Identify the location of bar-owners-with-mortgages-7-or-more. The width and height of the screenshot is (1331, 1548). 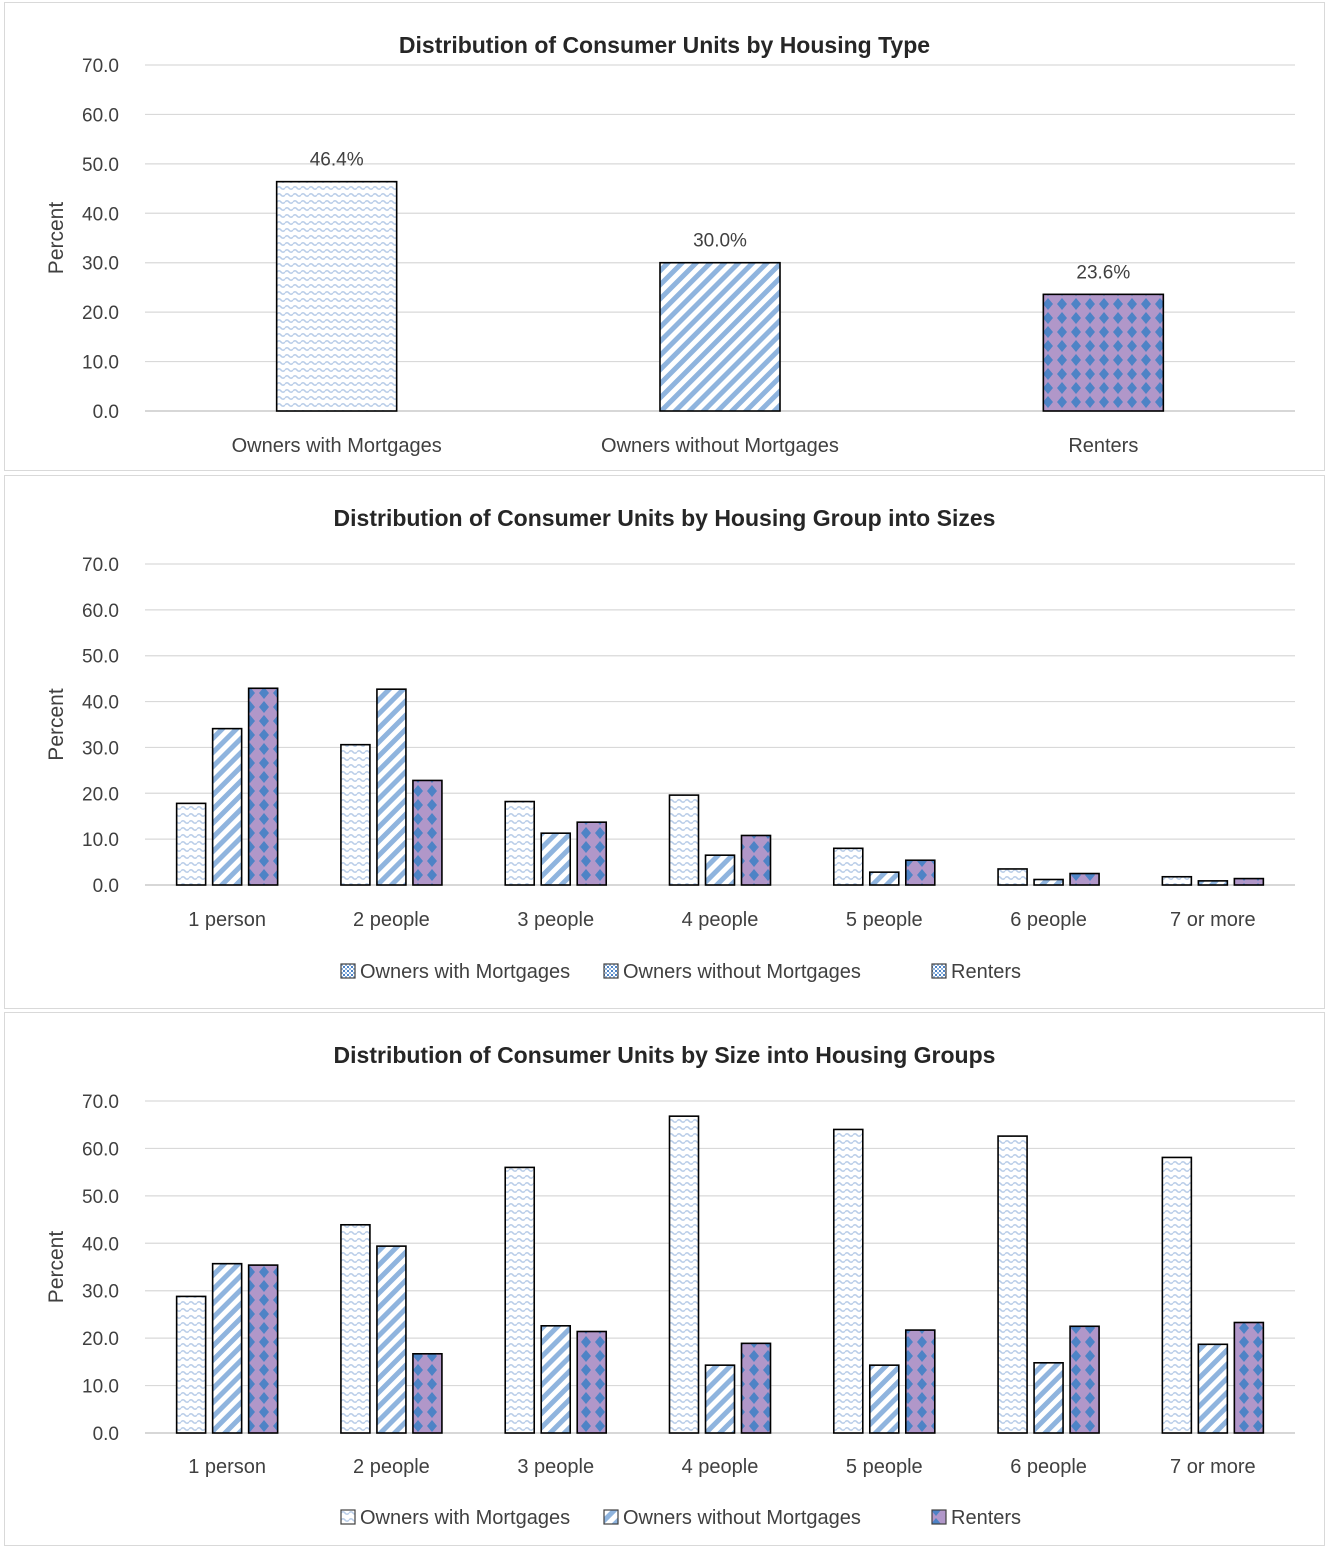
(1177, 1295).